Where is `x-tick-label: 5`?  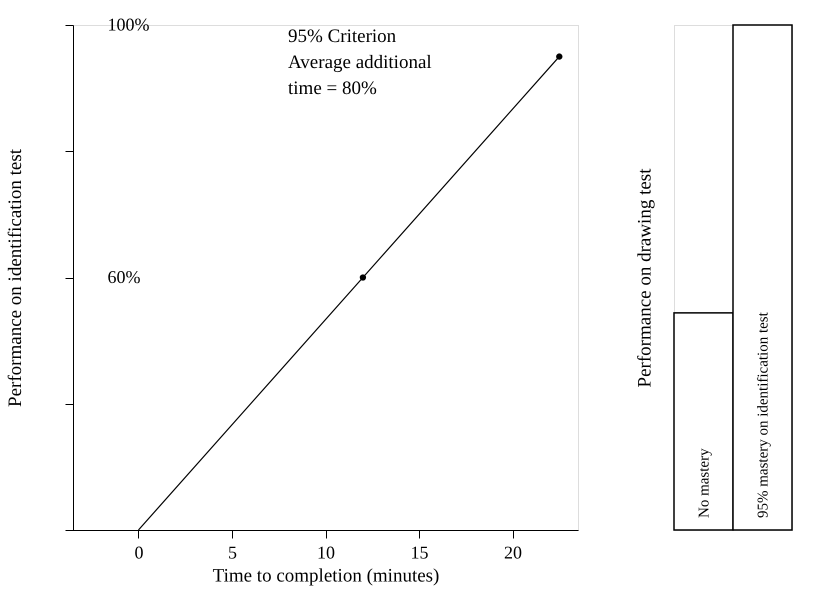 x-tick-label: 5 is located at coordinates (232, 552).